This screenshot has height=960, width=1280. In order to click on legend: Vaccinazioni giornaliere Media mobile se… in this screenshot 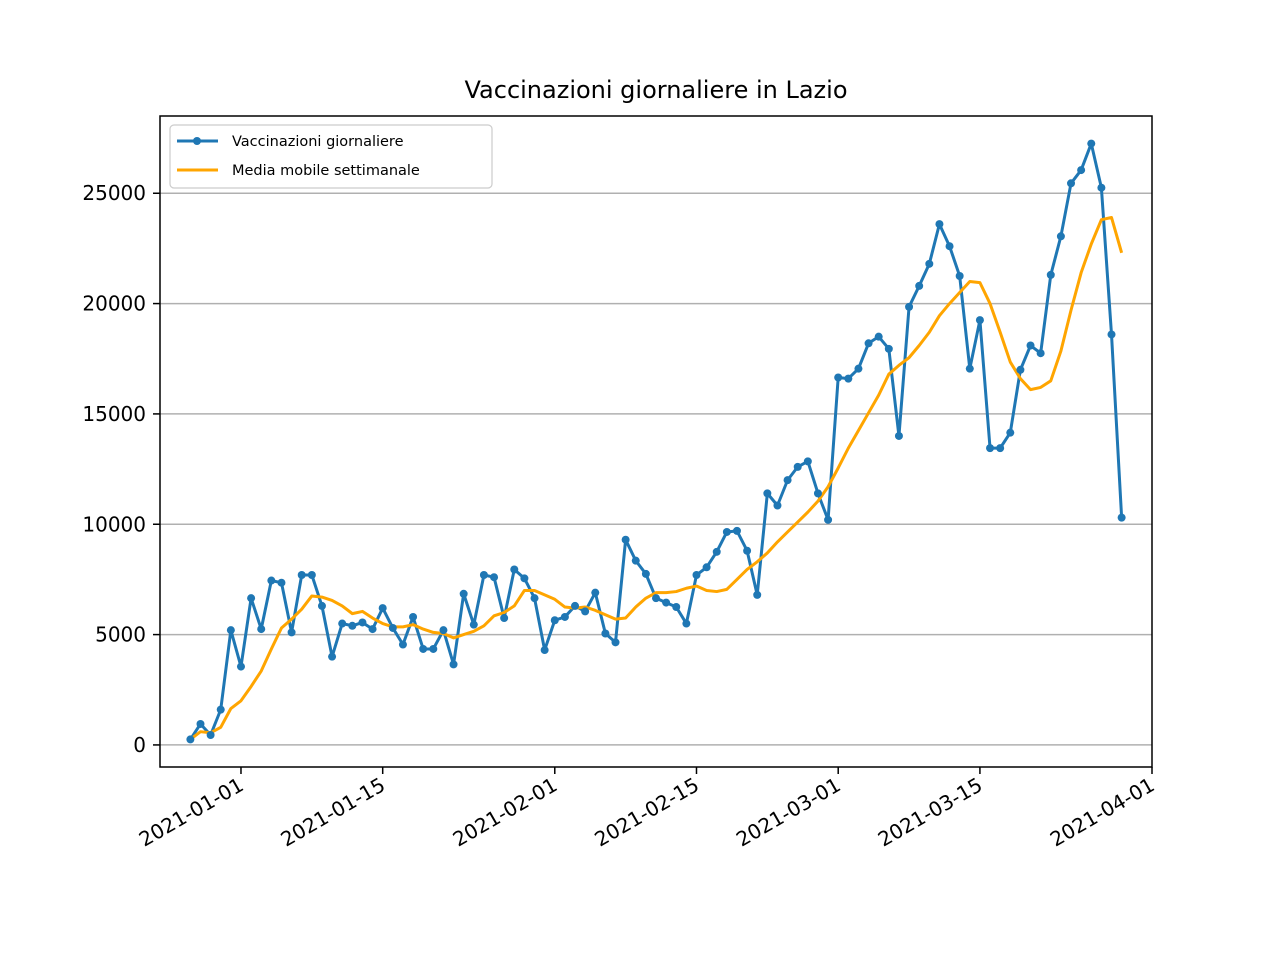, I will do `click(331, 156)`.